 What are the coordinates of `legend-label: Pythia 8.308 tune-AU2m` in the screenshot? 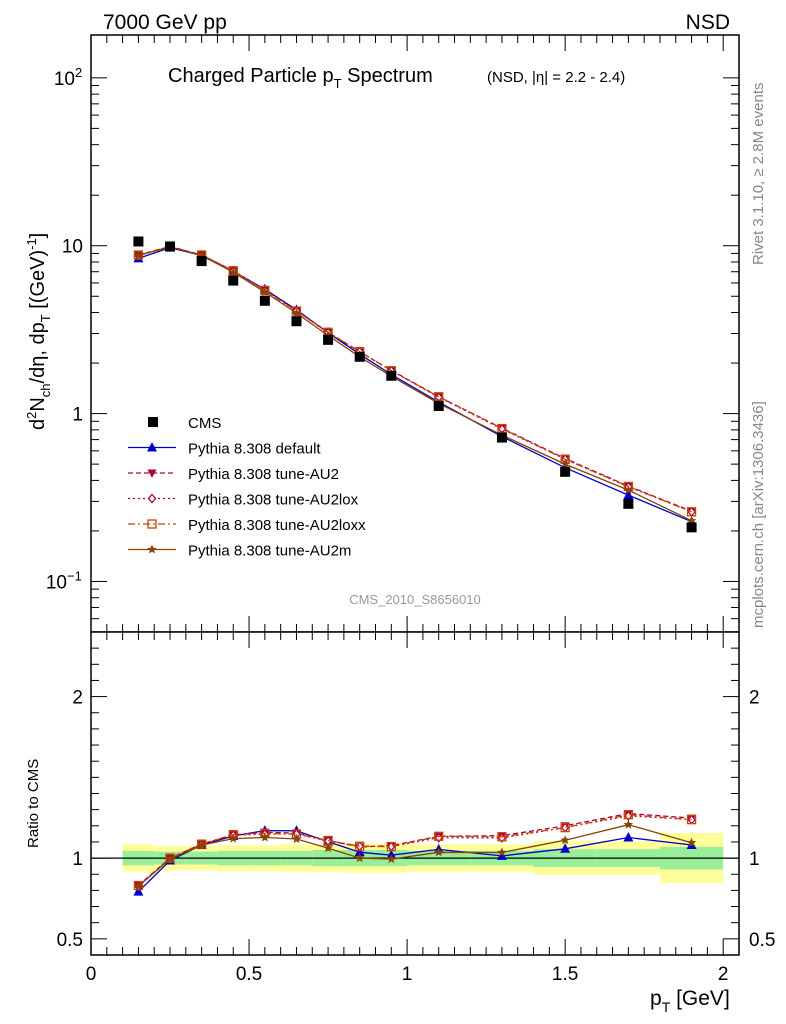 It's located at (269, 551).